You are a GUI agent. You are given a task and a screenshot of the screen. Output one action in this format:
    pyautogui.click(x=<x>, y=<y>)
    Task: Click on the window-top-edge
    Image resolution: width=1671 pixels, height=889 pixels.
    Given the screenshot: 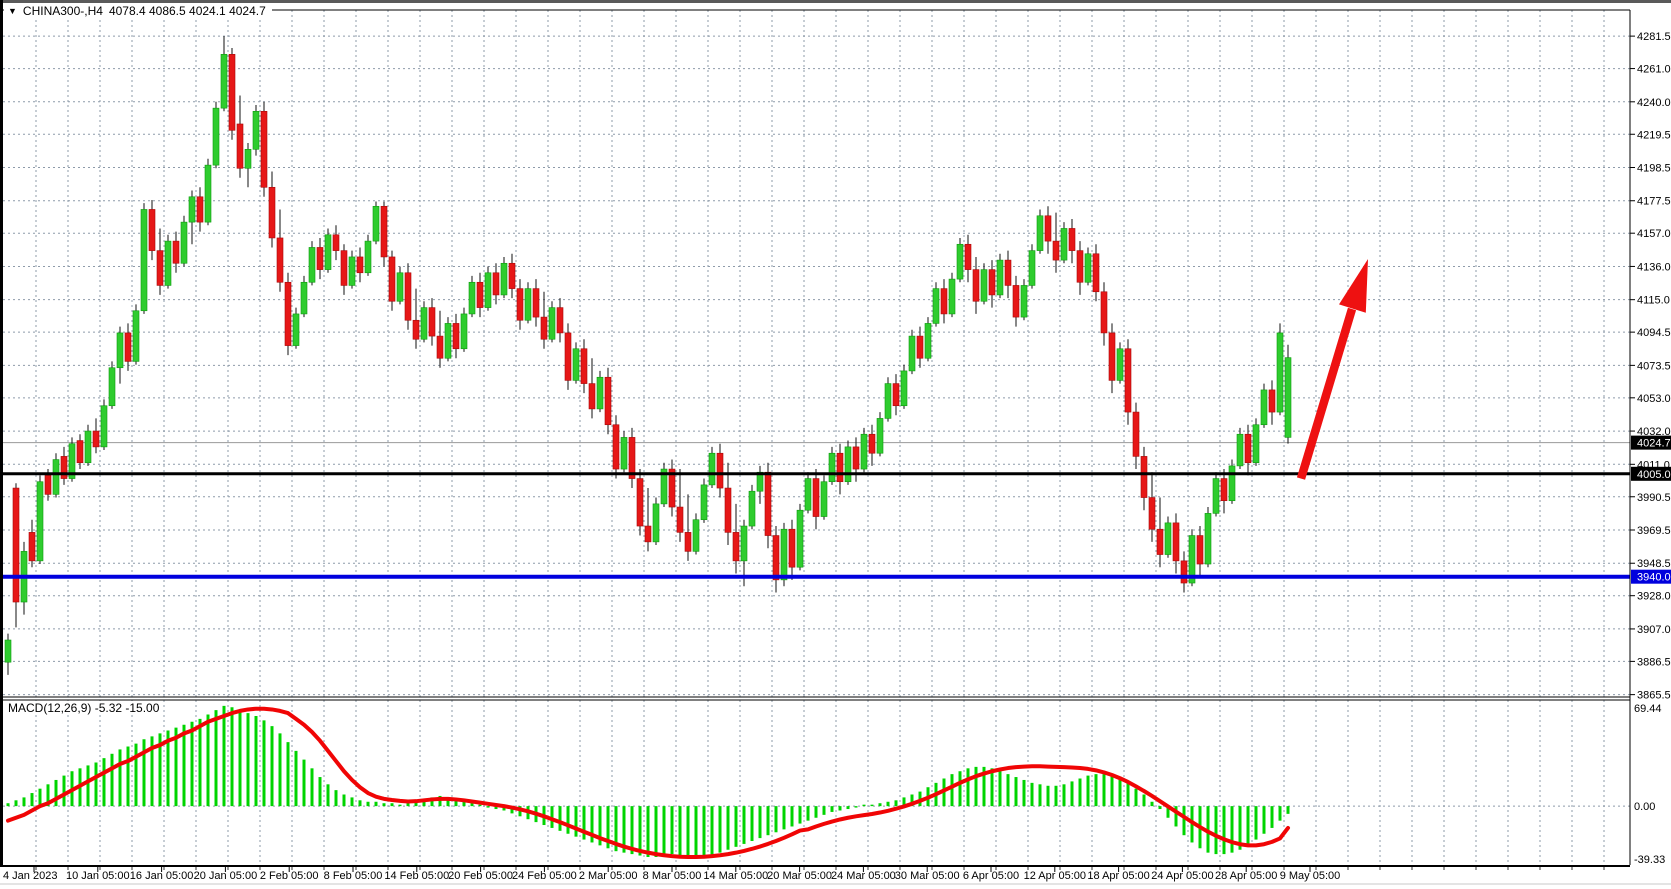 What is the action you would take?
    pyautogui.click(x=835, y=1)
    